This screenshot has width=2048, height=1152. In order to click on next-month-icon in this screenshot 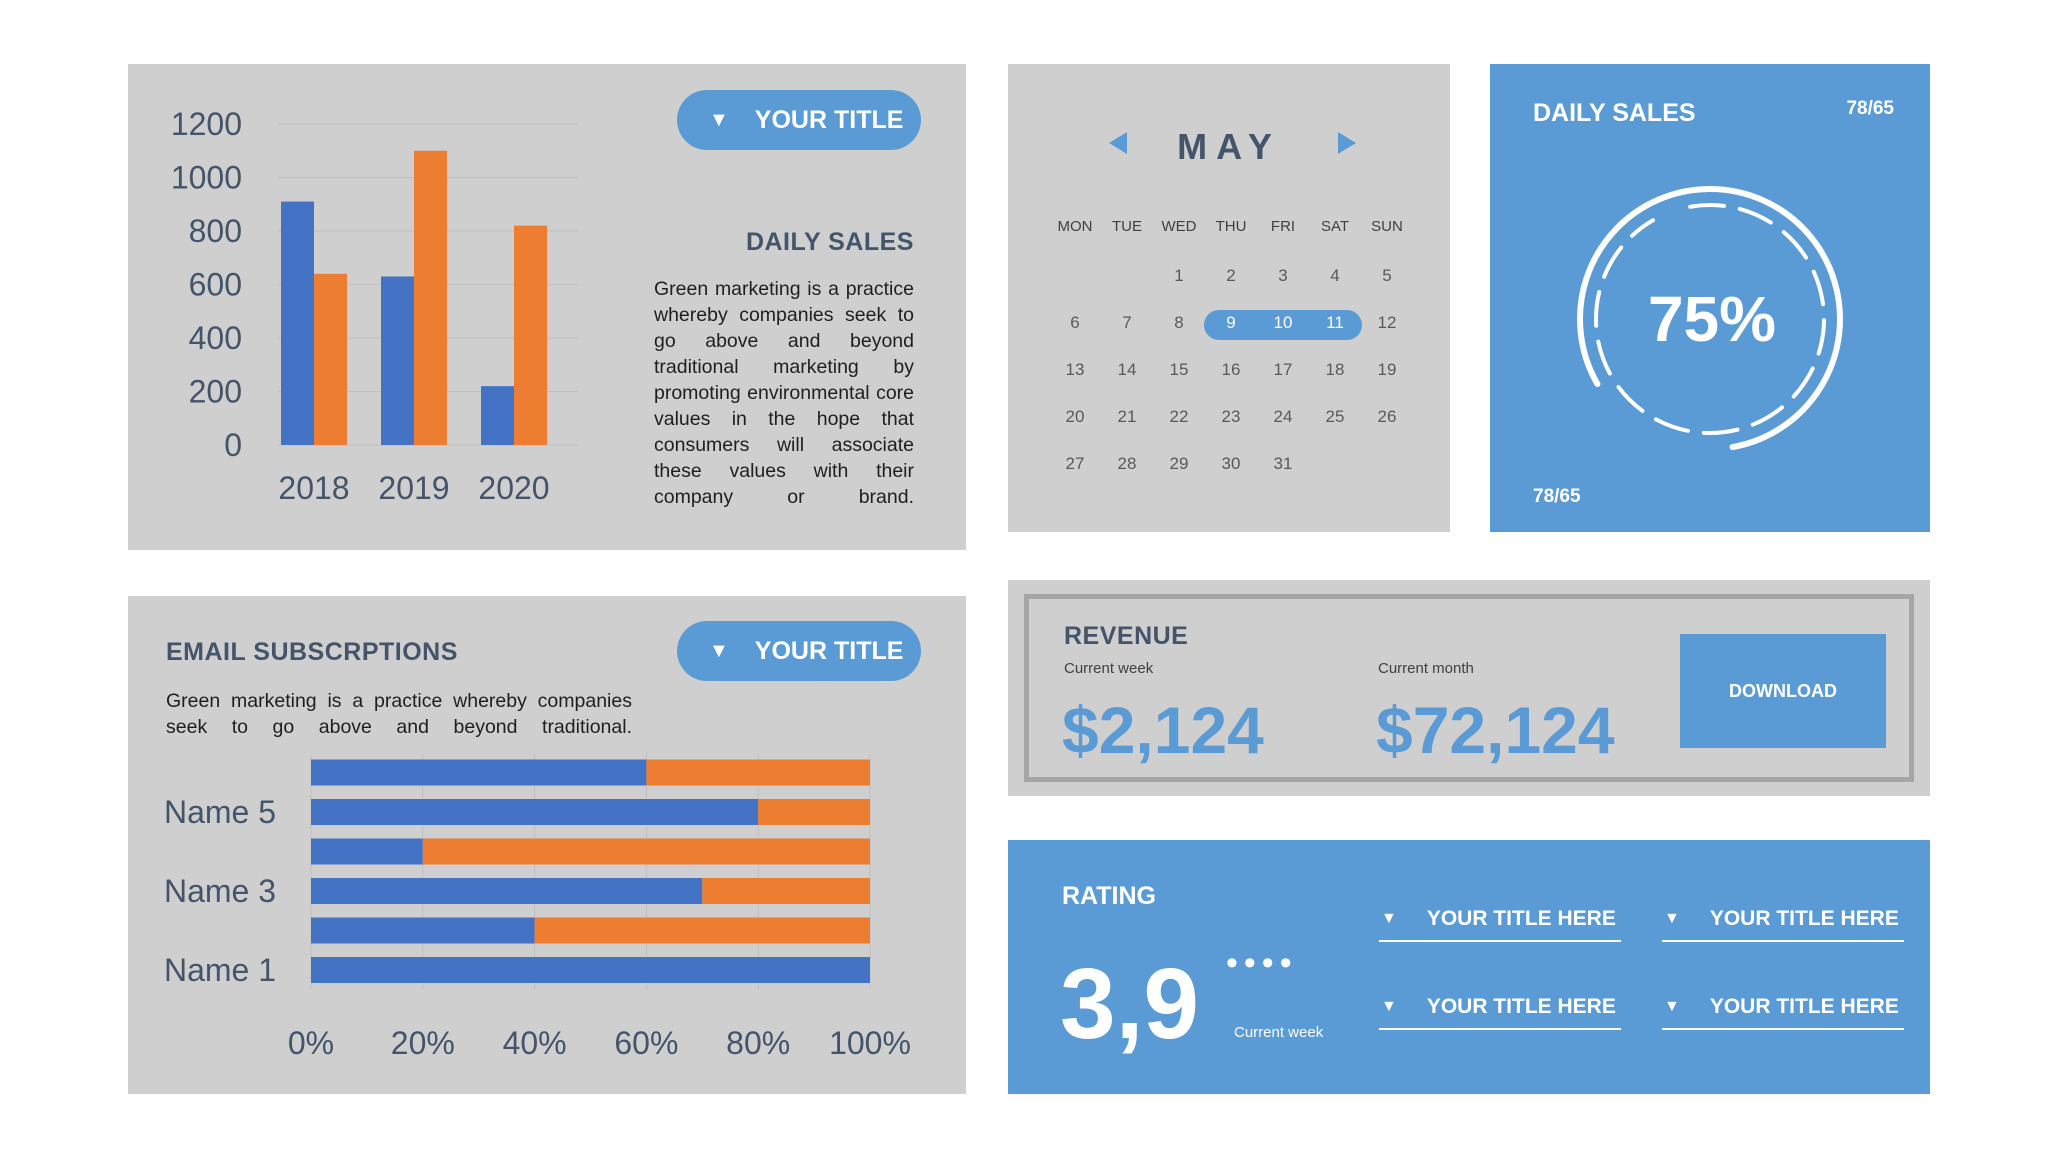, I will do `click(1347, 143)`.